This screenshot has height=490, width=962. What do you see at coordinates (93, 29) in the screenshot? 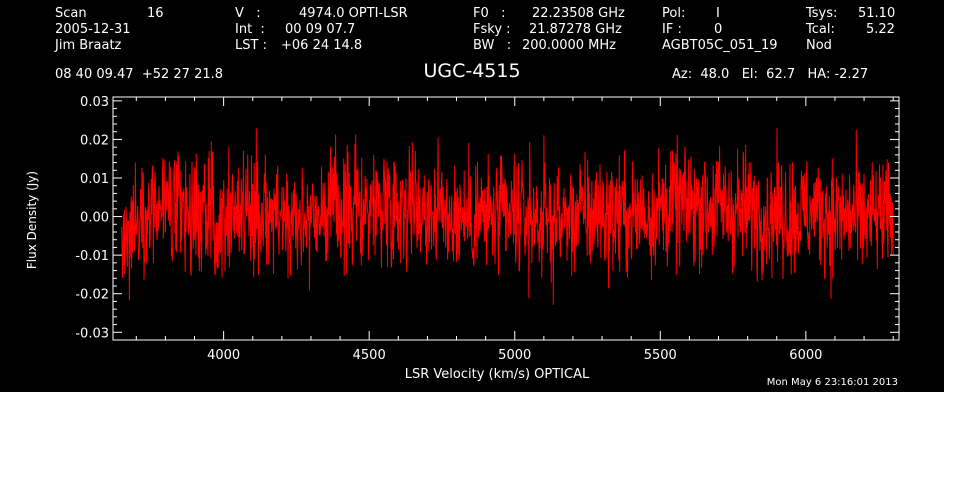
I see `observation-date: 2005-12-31` at bounding box center [93, 29].